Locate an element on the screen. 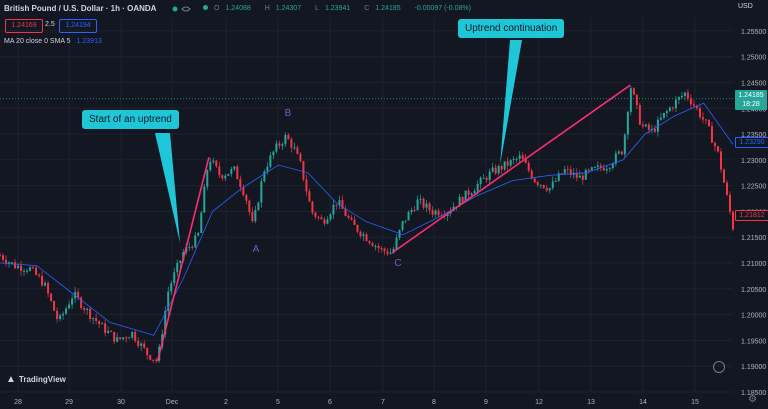 The width and height of the screenshot is (768, 409). sell-button: 1.24169 is located at coordinates (24, 26).